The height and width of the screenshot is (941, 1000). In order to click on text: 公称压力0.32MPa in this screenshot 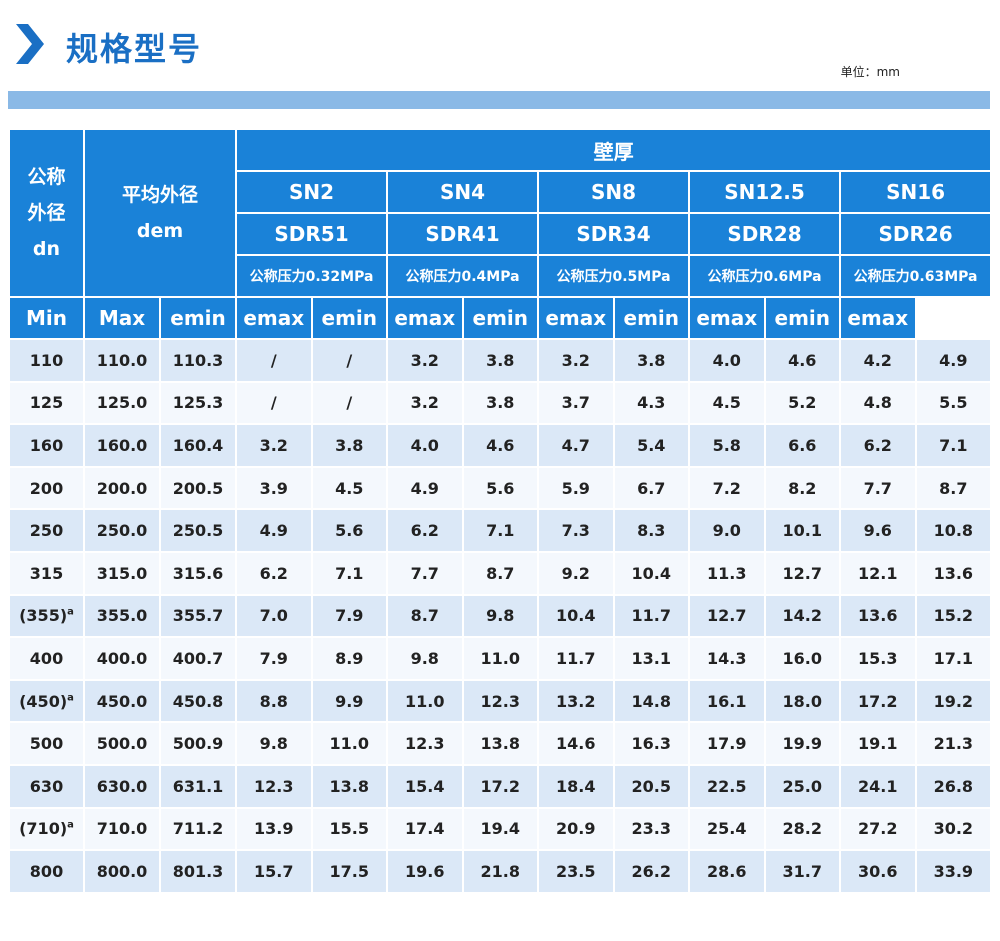, I will do `click(311, 277)`.